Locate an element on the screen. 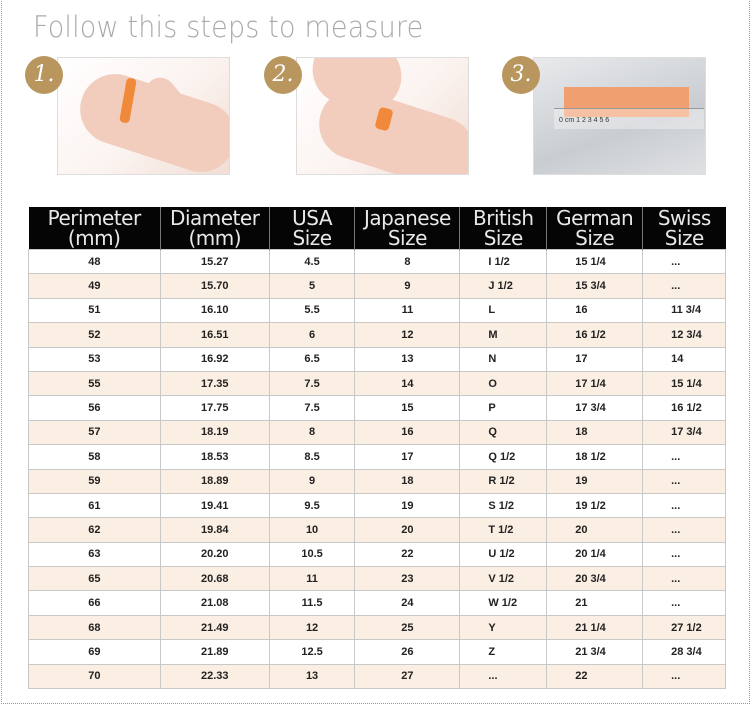  cell-usa: 4.5 is located at coordinates (312, 261).